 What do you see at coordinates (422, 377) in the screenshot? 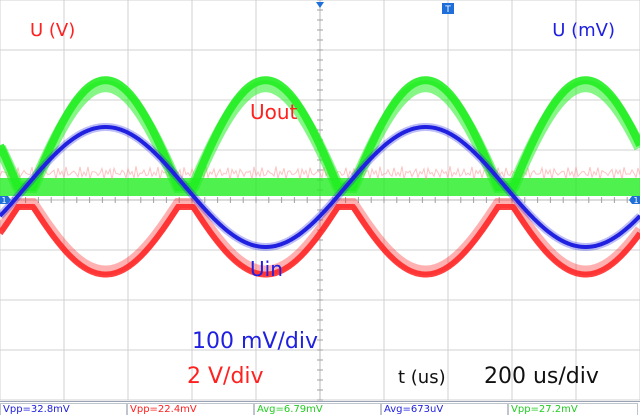
I see `x-axis-label: t (us)` at bounding box center [422, 377].